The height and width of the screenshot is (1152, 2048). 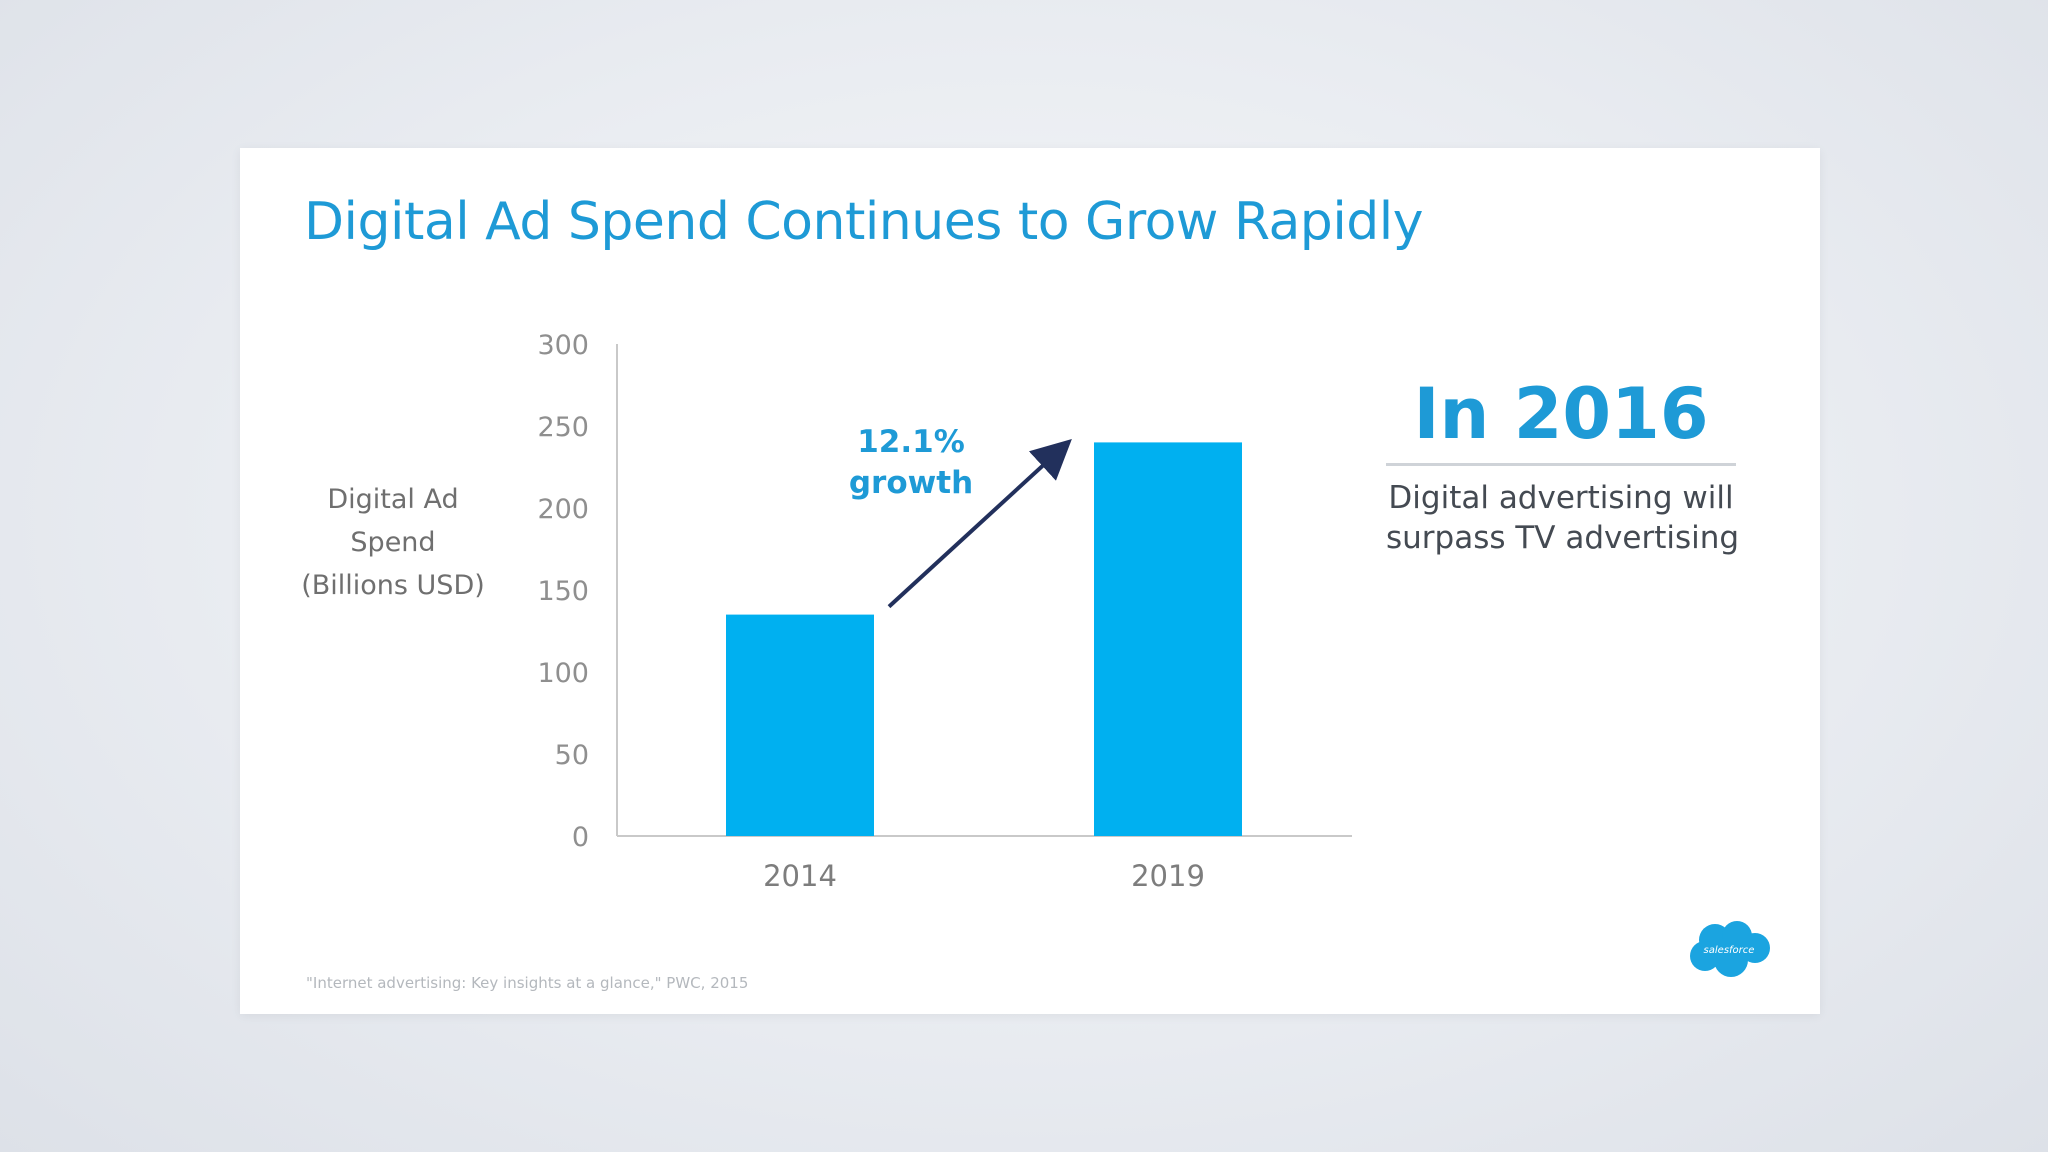 I want to click on y-tick-label: 250, so click(x=563, y=427).